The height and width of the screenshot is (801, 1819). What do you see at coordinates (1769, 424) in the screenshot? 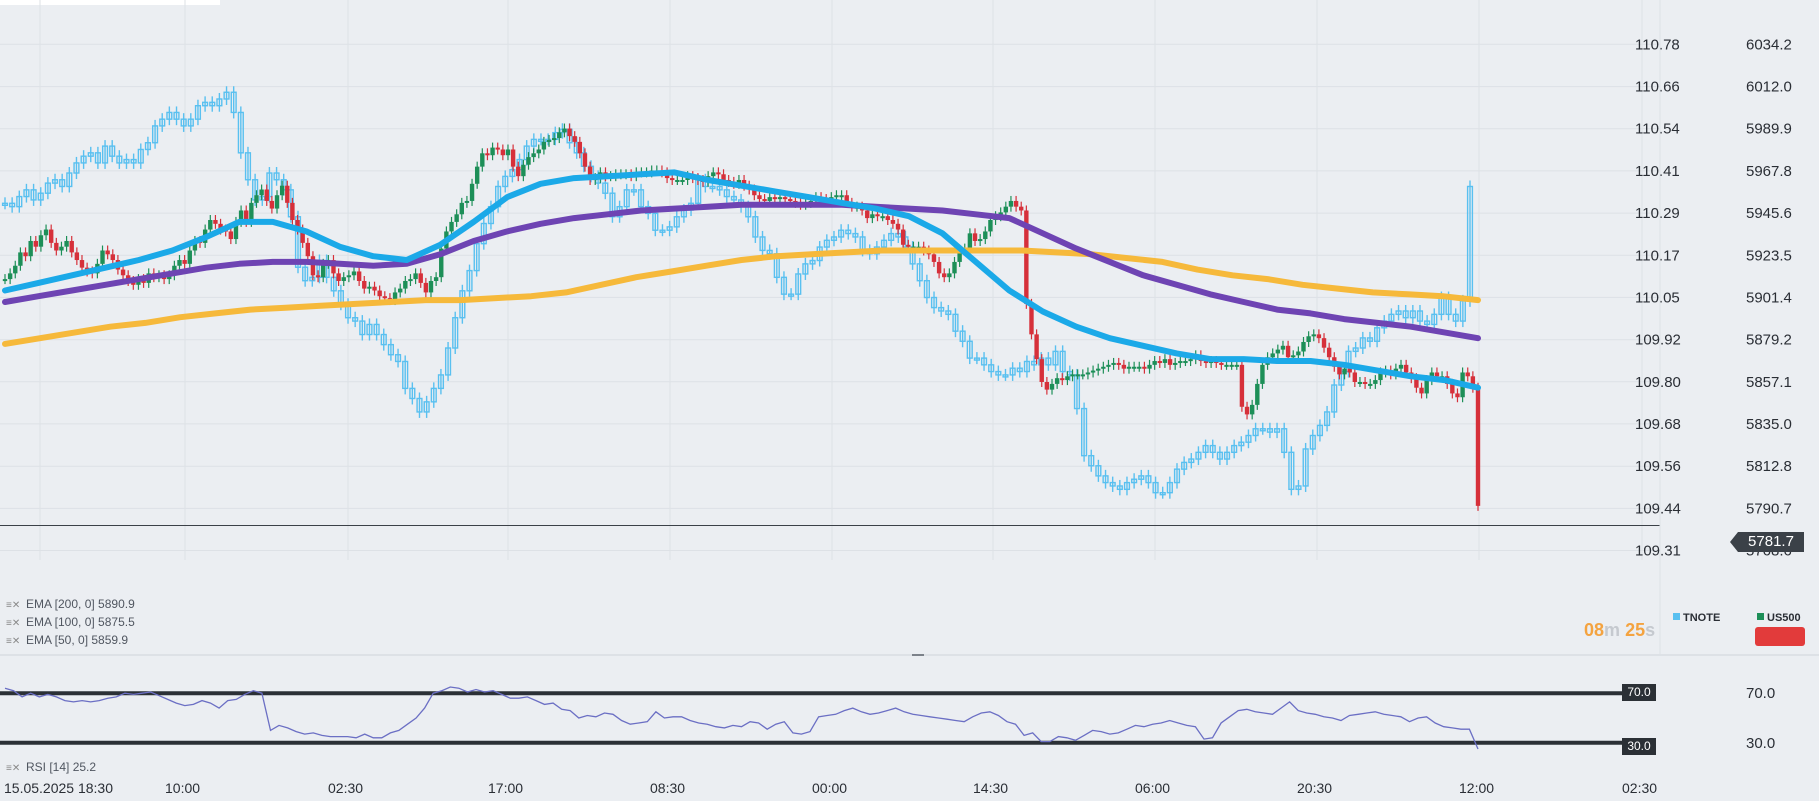
I see `right-axis-tick: 5835.0` at bounding box center [1769, 424].